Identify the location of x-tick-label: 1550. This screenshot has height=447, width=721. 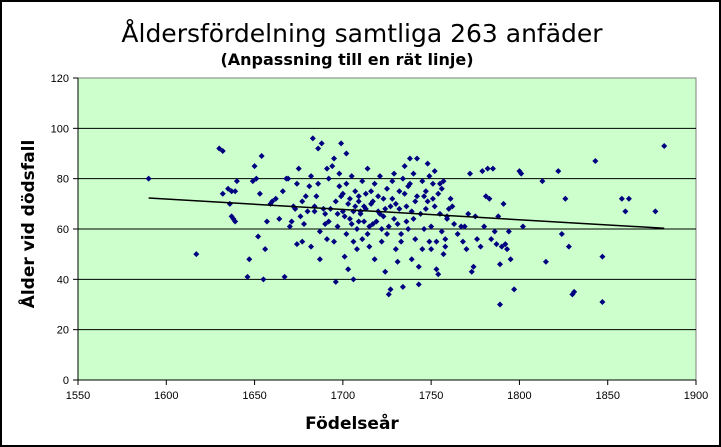
(78, 396).